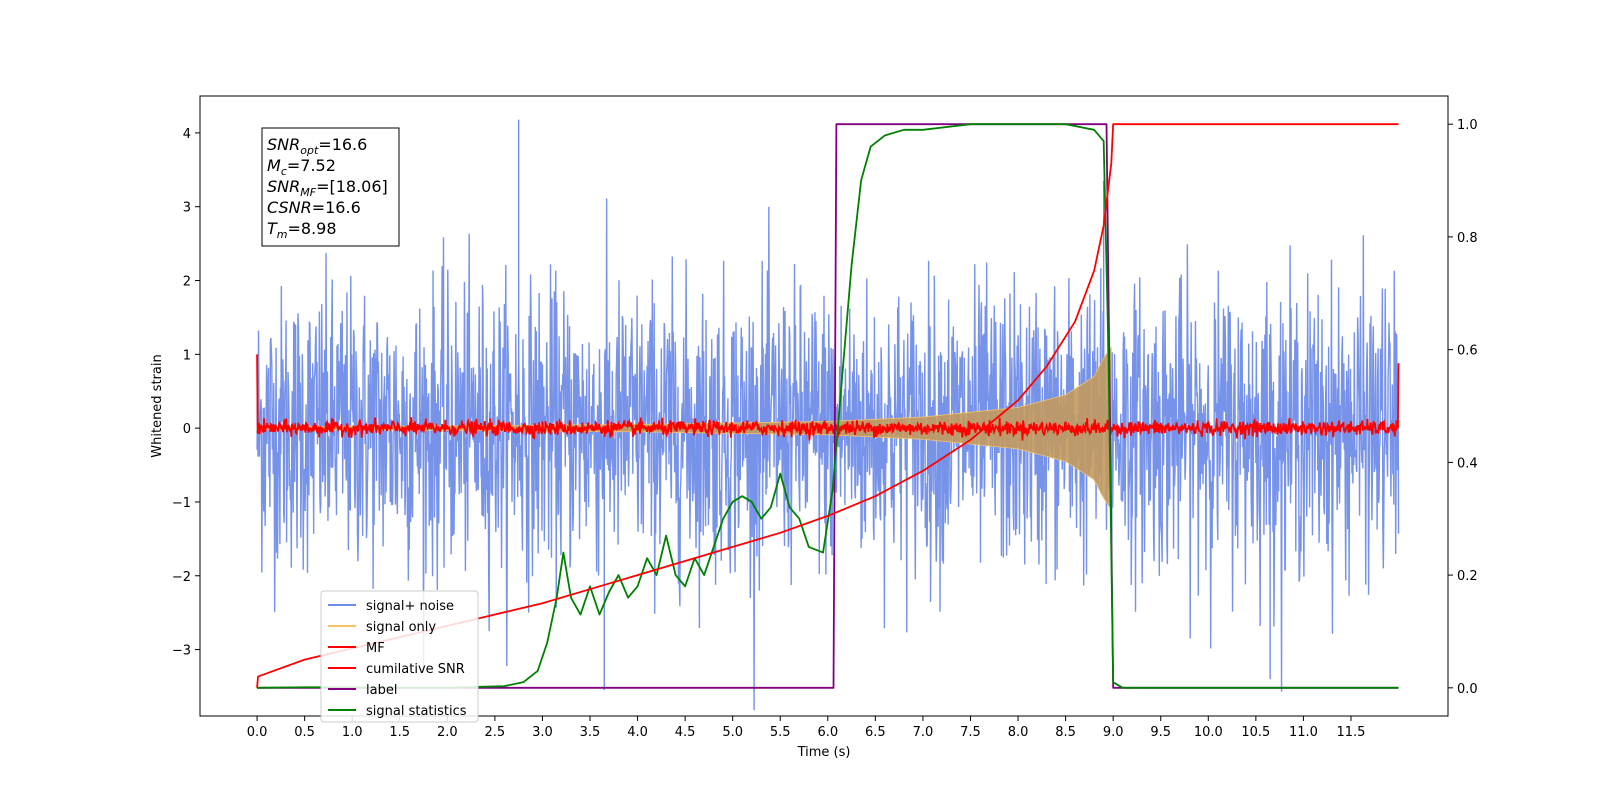 This screenshot has width=1600, height=800. I want to click on x-tick-label: 8.5, so click(1065, 732).